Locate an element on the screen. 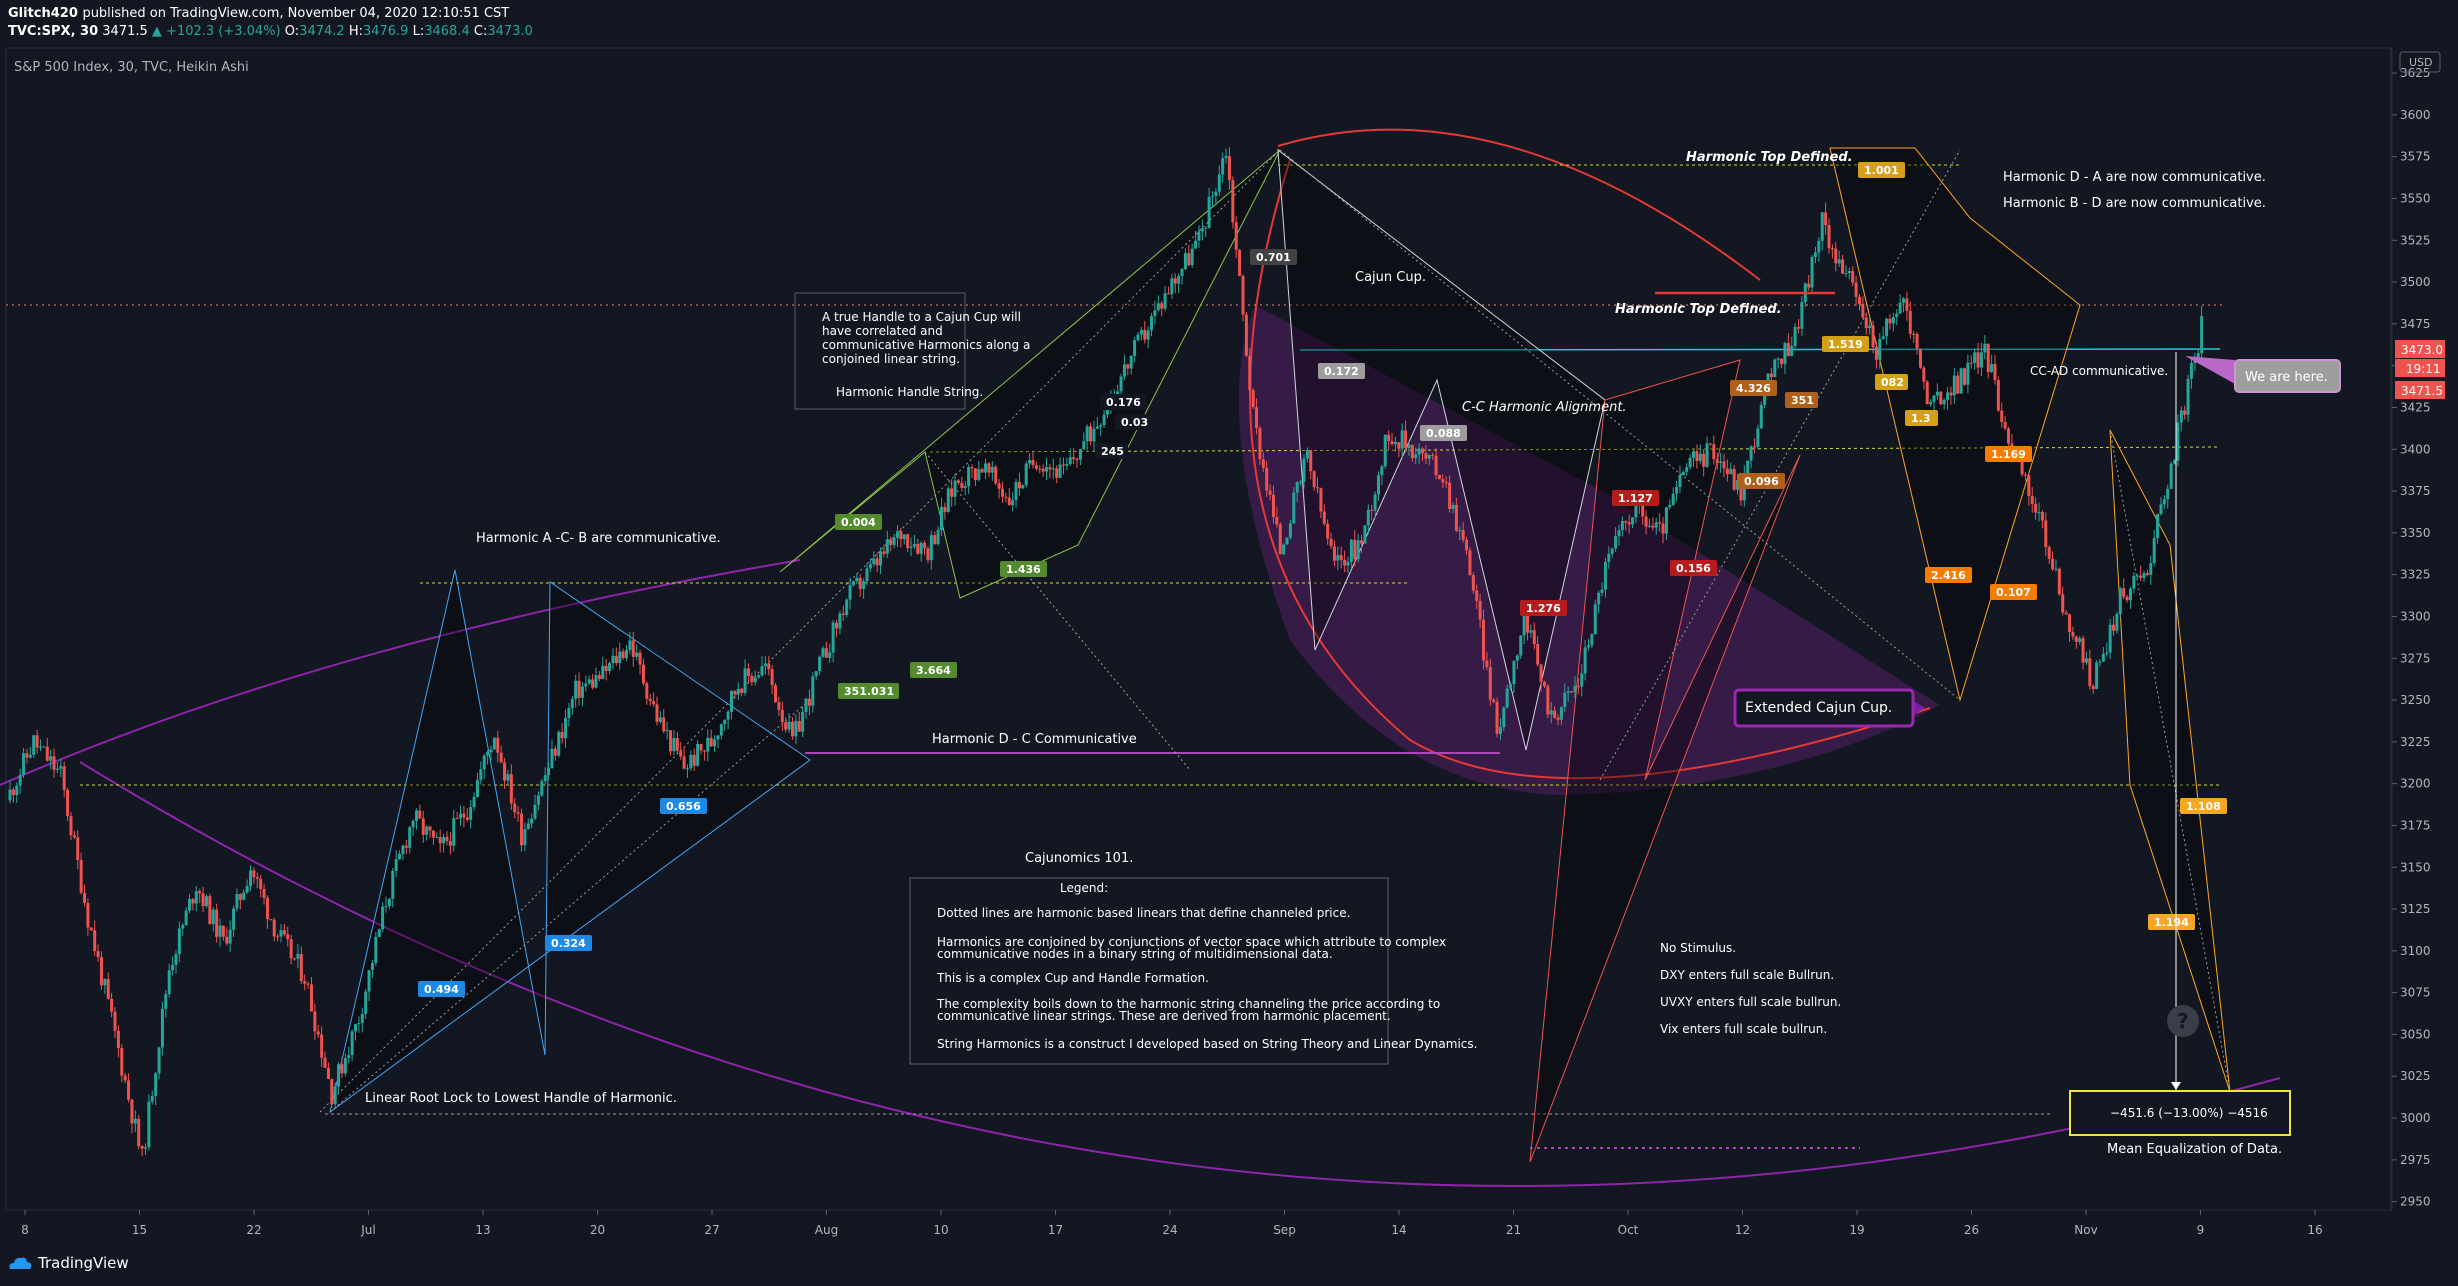  cup-red-arc-top is located at coordinates (1519, 204).